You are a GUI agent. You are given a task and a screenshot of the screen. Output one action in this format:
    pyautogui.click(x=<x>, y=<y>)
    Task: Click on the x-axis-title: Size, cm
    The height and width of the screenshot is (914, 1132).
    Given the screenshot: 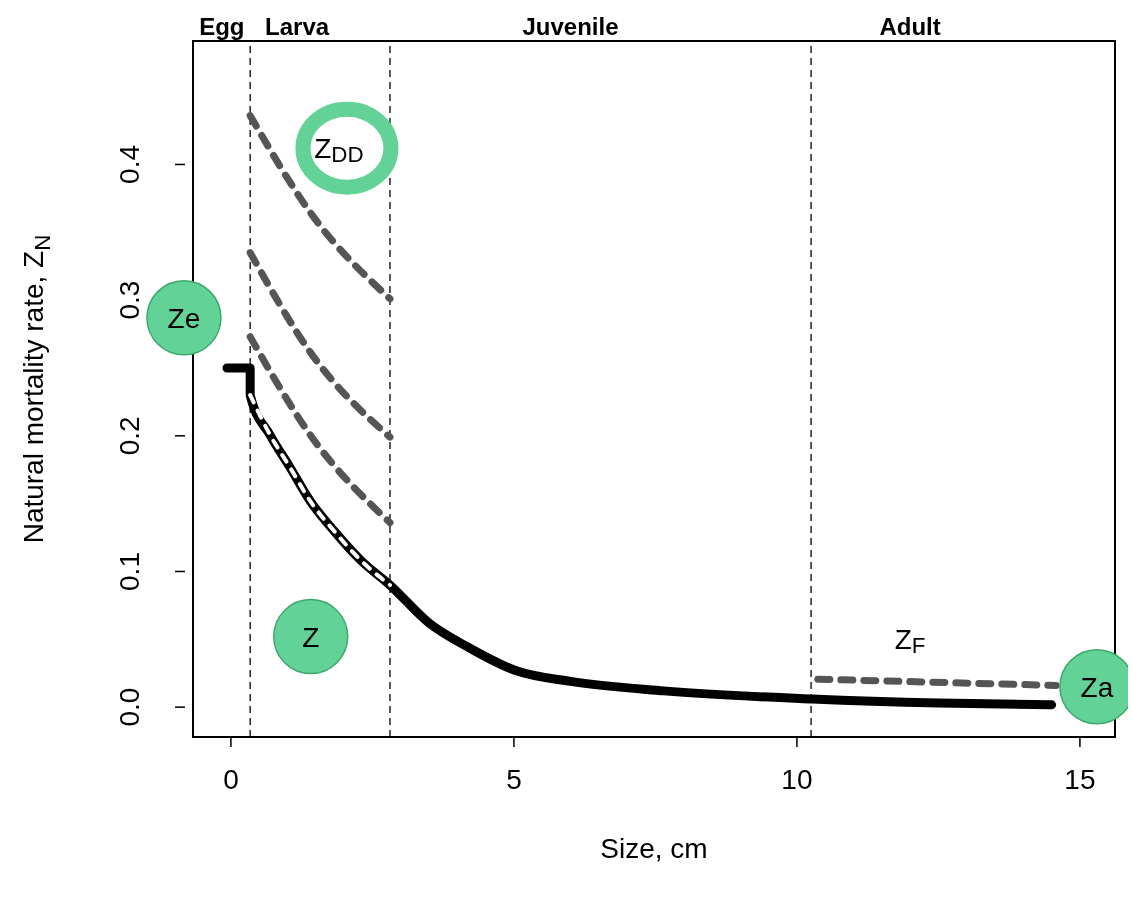 What is the action you would take?
    pyautogui.click(x=654, y=848)
    